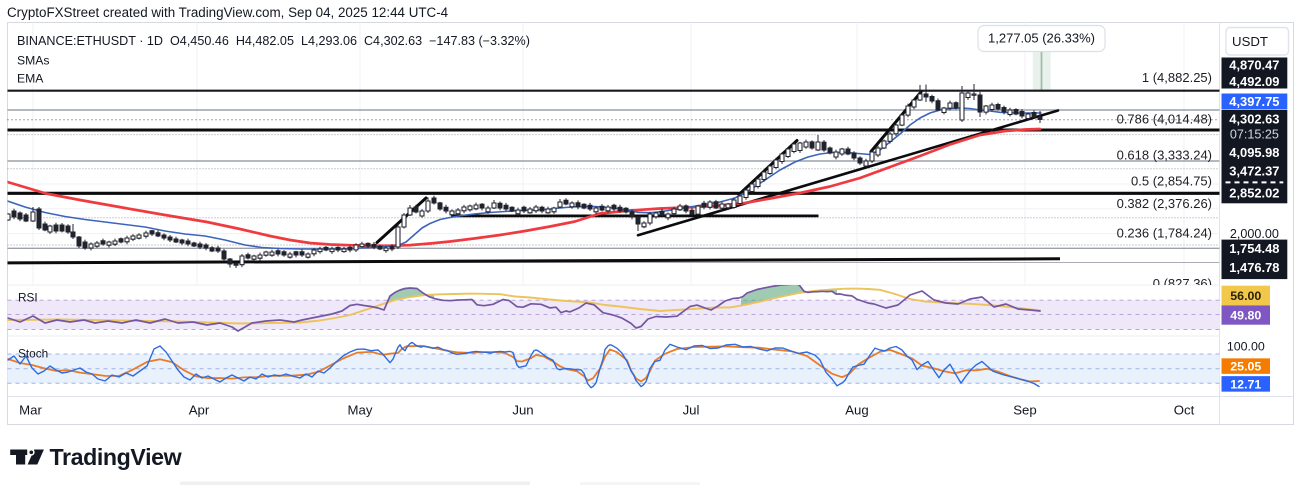  Describe the element at coordinates (1182, 283) in the screenshot. I see `svg-text: 0 (827.36)` at that location.